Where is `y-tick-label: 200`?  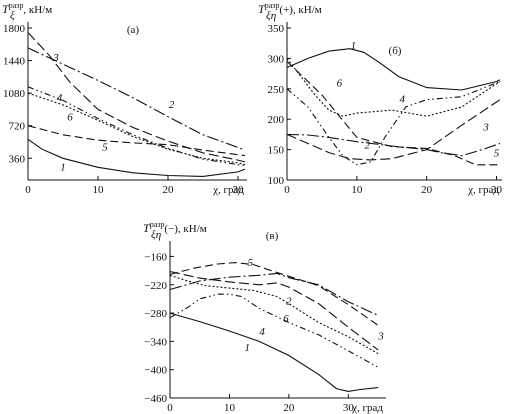
y-tick-label: 200 is located at coordinates (276, 120).